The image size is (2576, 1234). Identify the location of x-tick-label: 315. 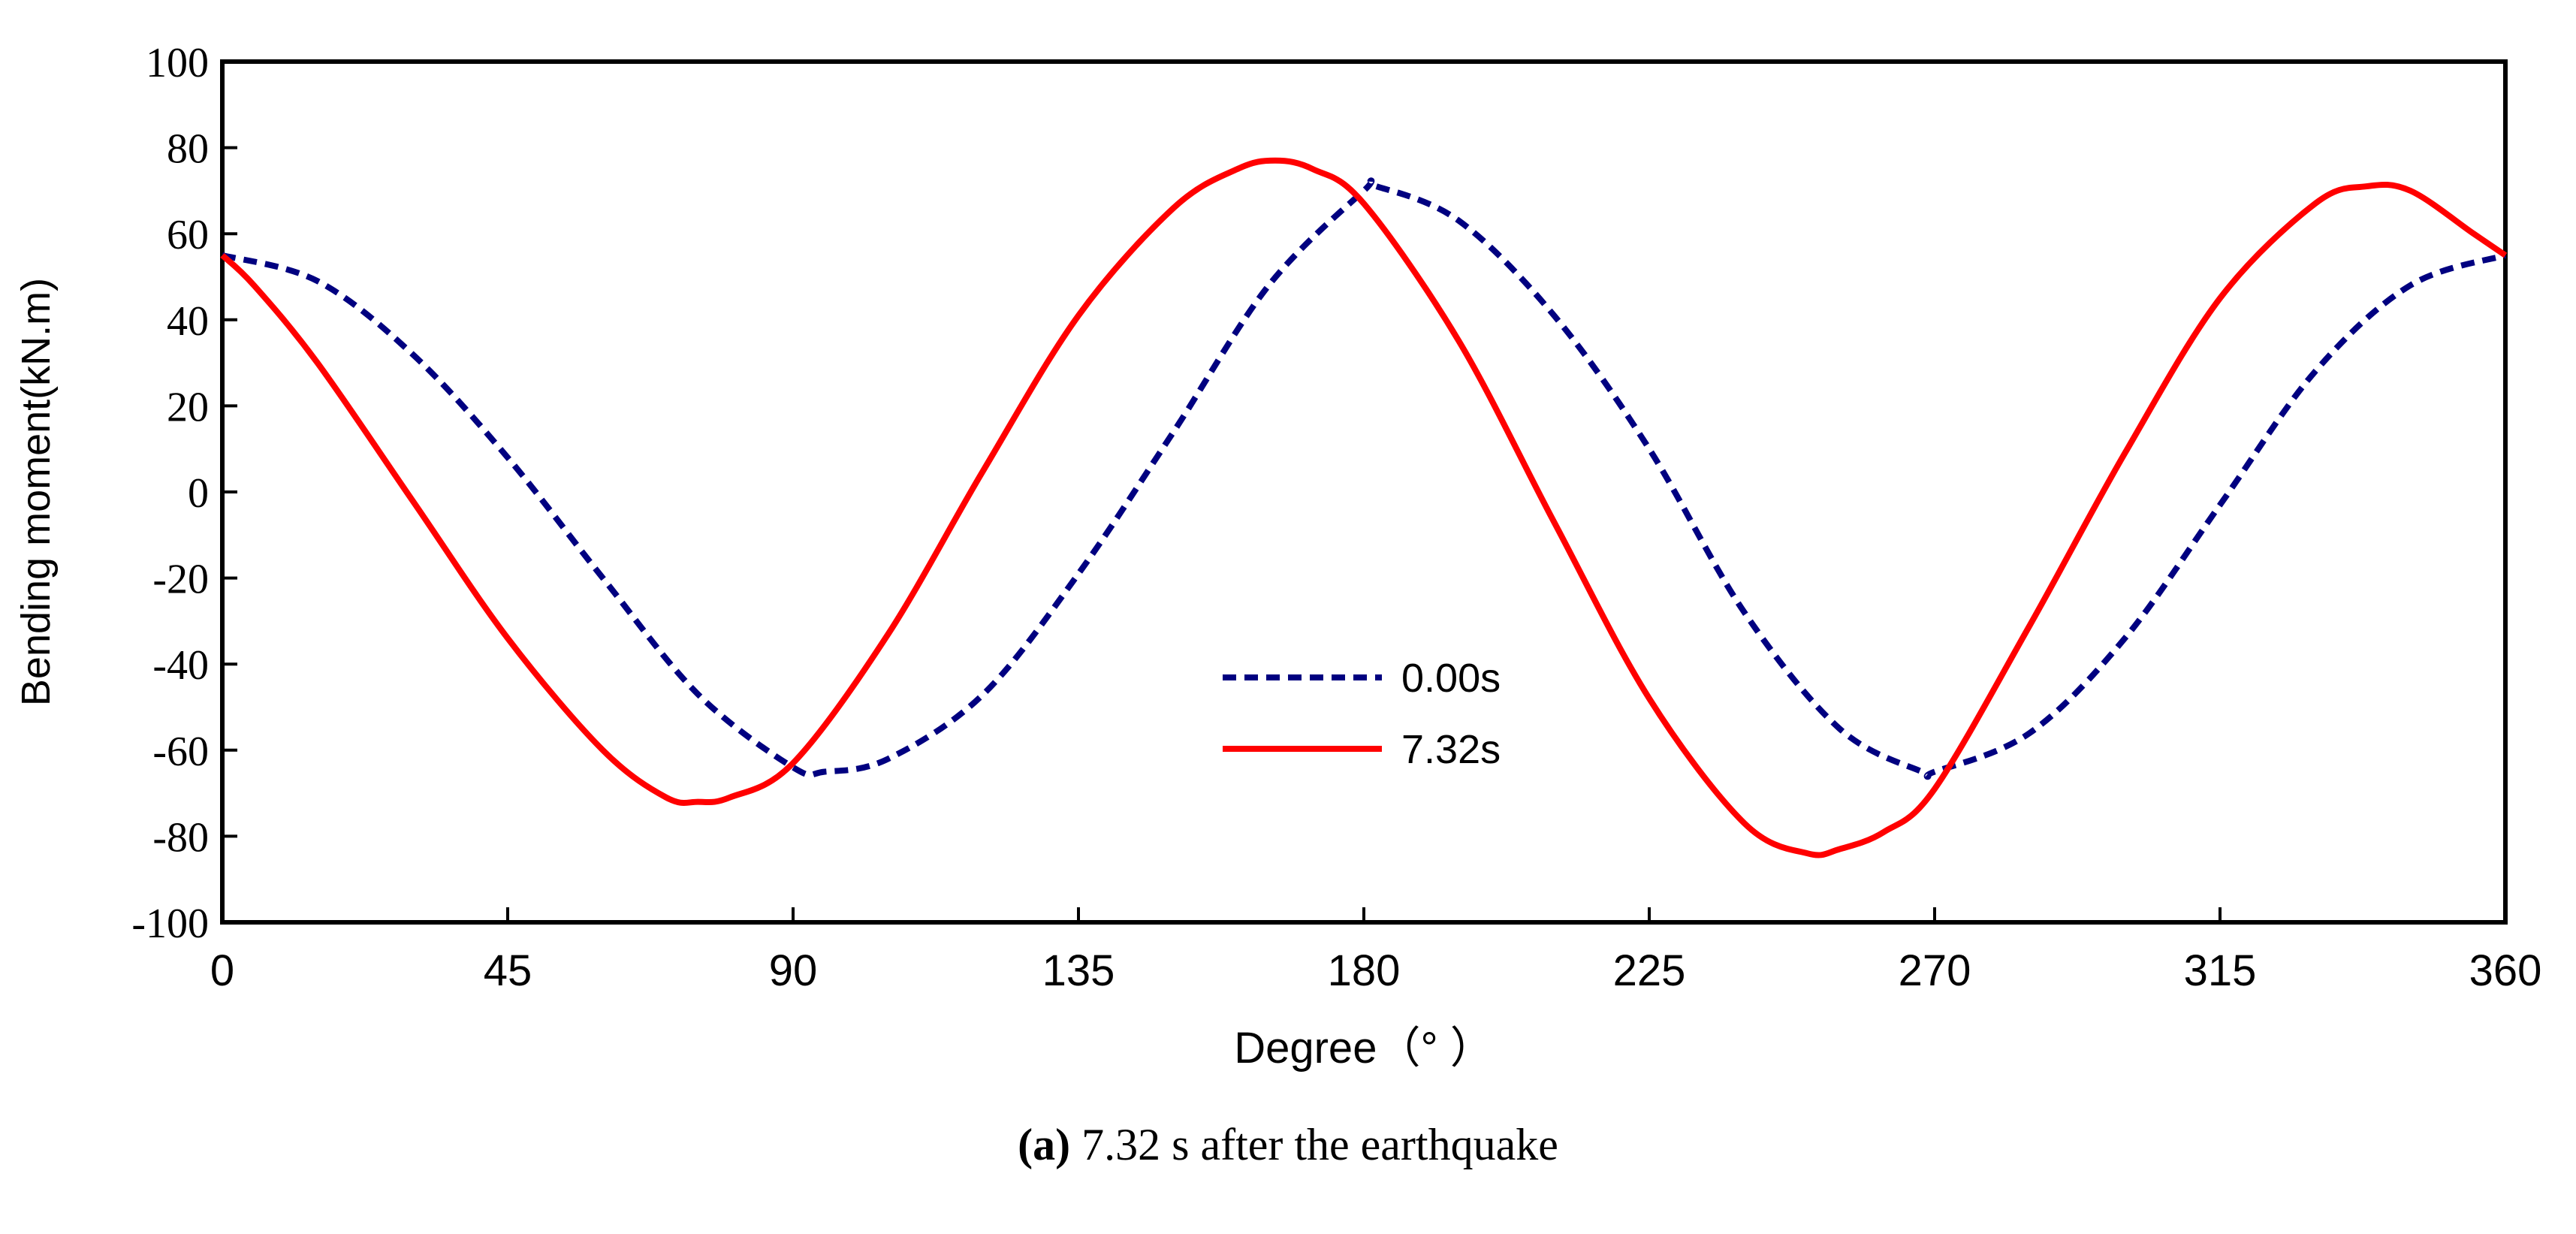
(2220, 971).